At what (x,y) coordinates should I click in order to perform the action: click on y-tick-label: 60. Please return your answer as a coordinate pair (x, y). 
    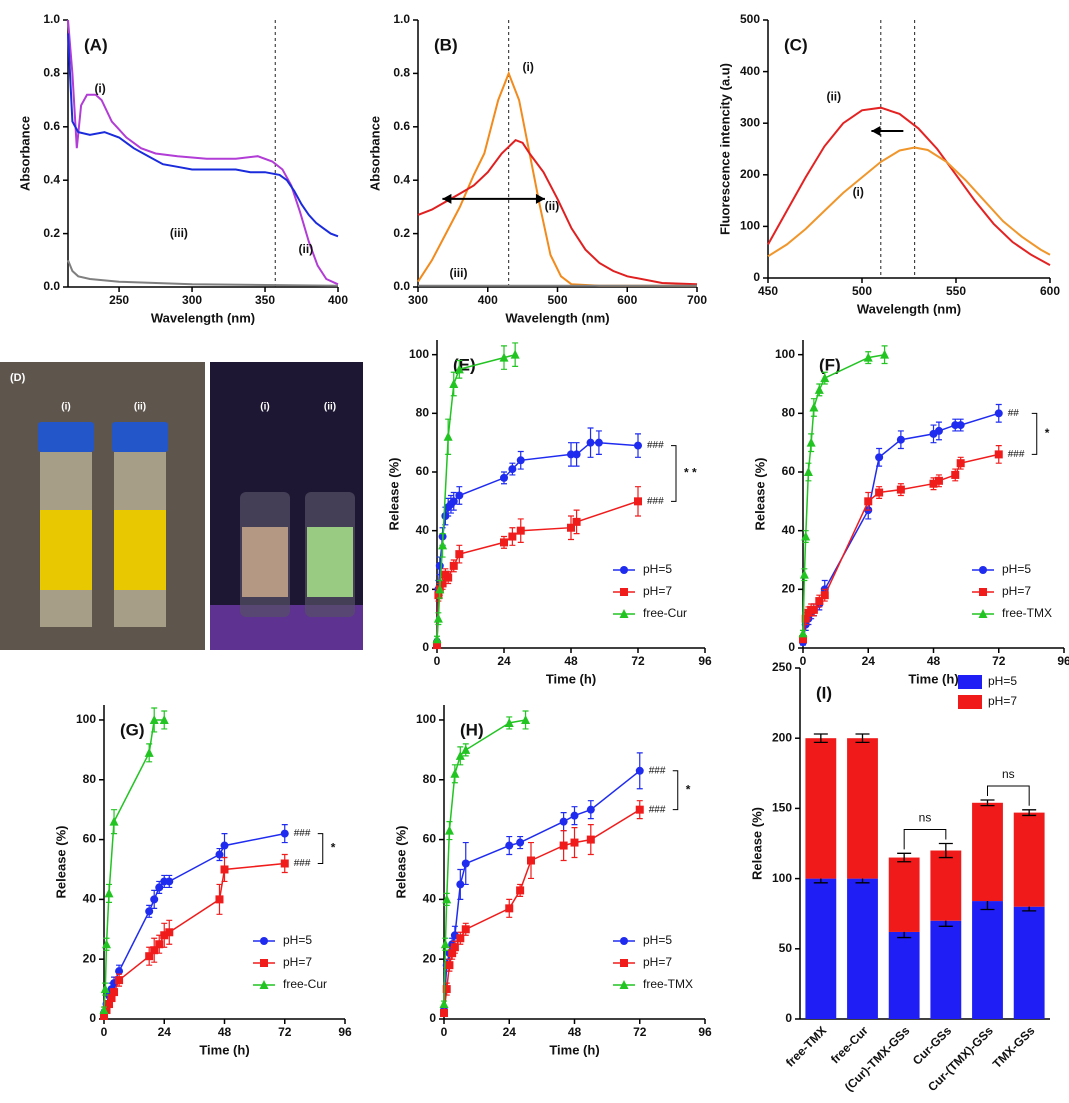
    Looking at the image, I should click on (789, 471).